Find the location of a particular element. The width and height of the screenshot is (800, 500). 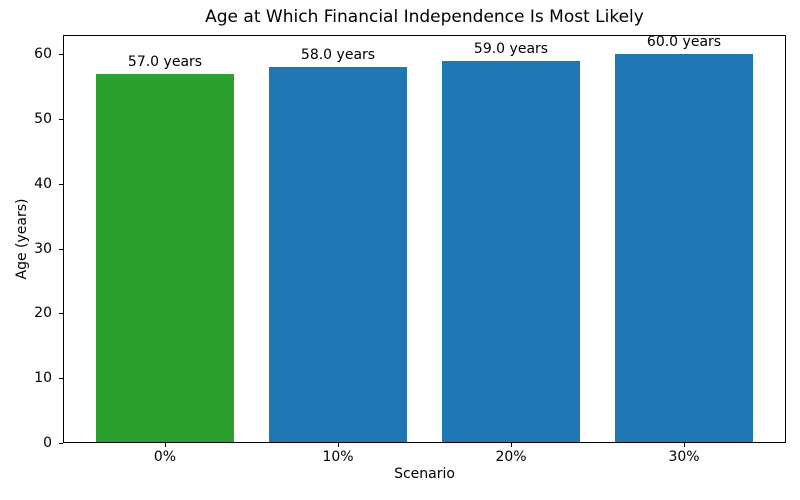

bar-value-label: 60.0 years is located at coordinates (684, 42).